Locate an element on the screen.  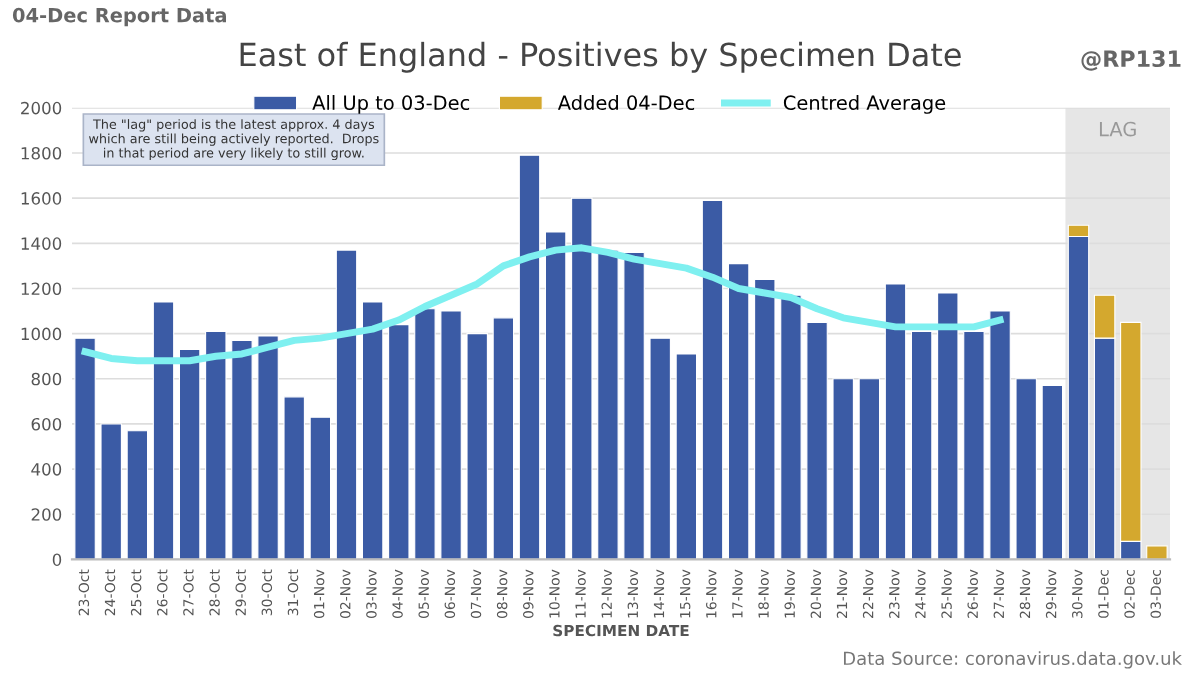
y-tick-label: 600 is located at coordinates (46, 424).